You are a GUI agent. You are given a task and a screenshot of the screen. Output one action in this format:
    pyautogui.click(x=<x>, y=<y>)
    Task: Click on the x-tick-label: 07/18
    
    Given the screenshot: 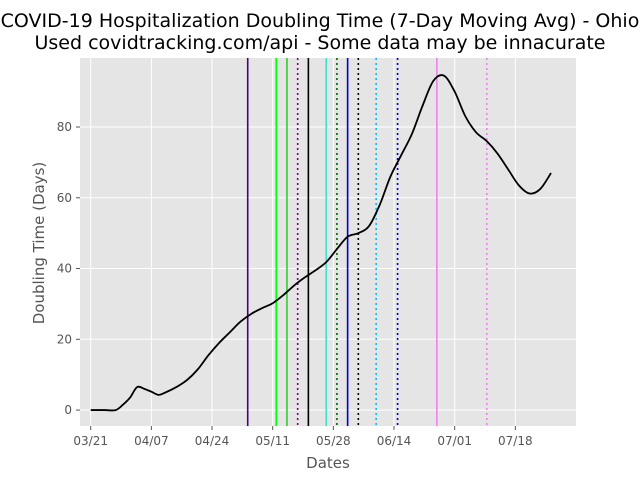 What is the action you would take?
    pyautogui.click(x=515, y=441)
    